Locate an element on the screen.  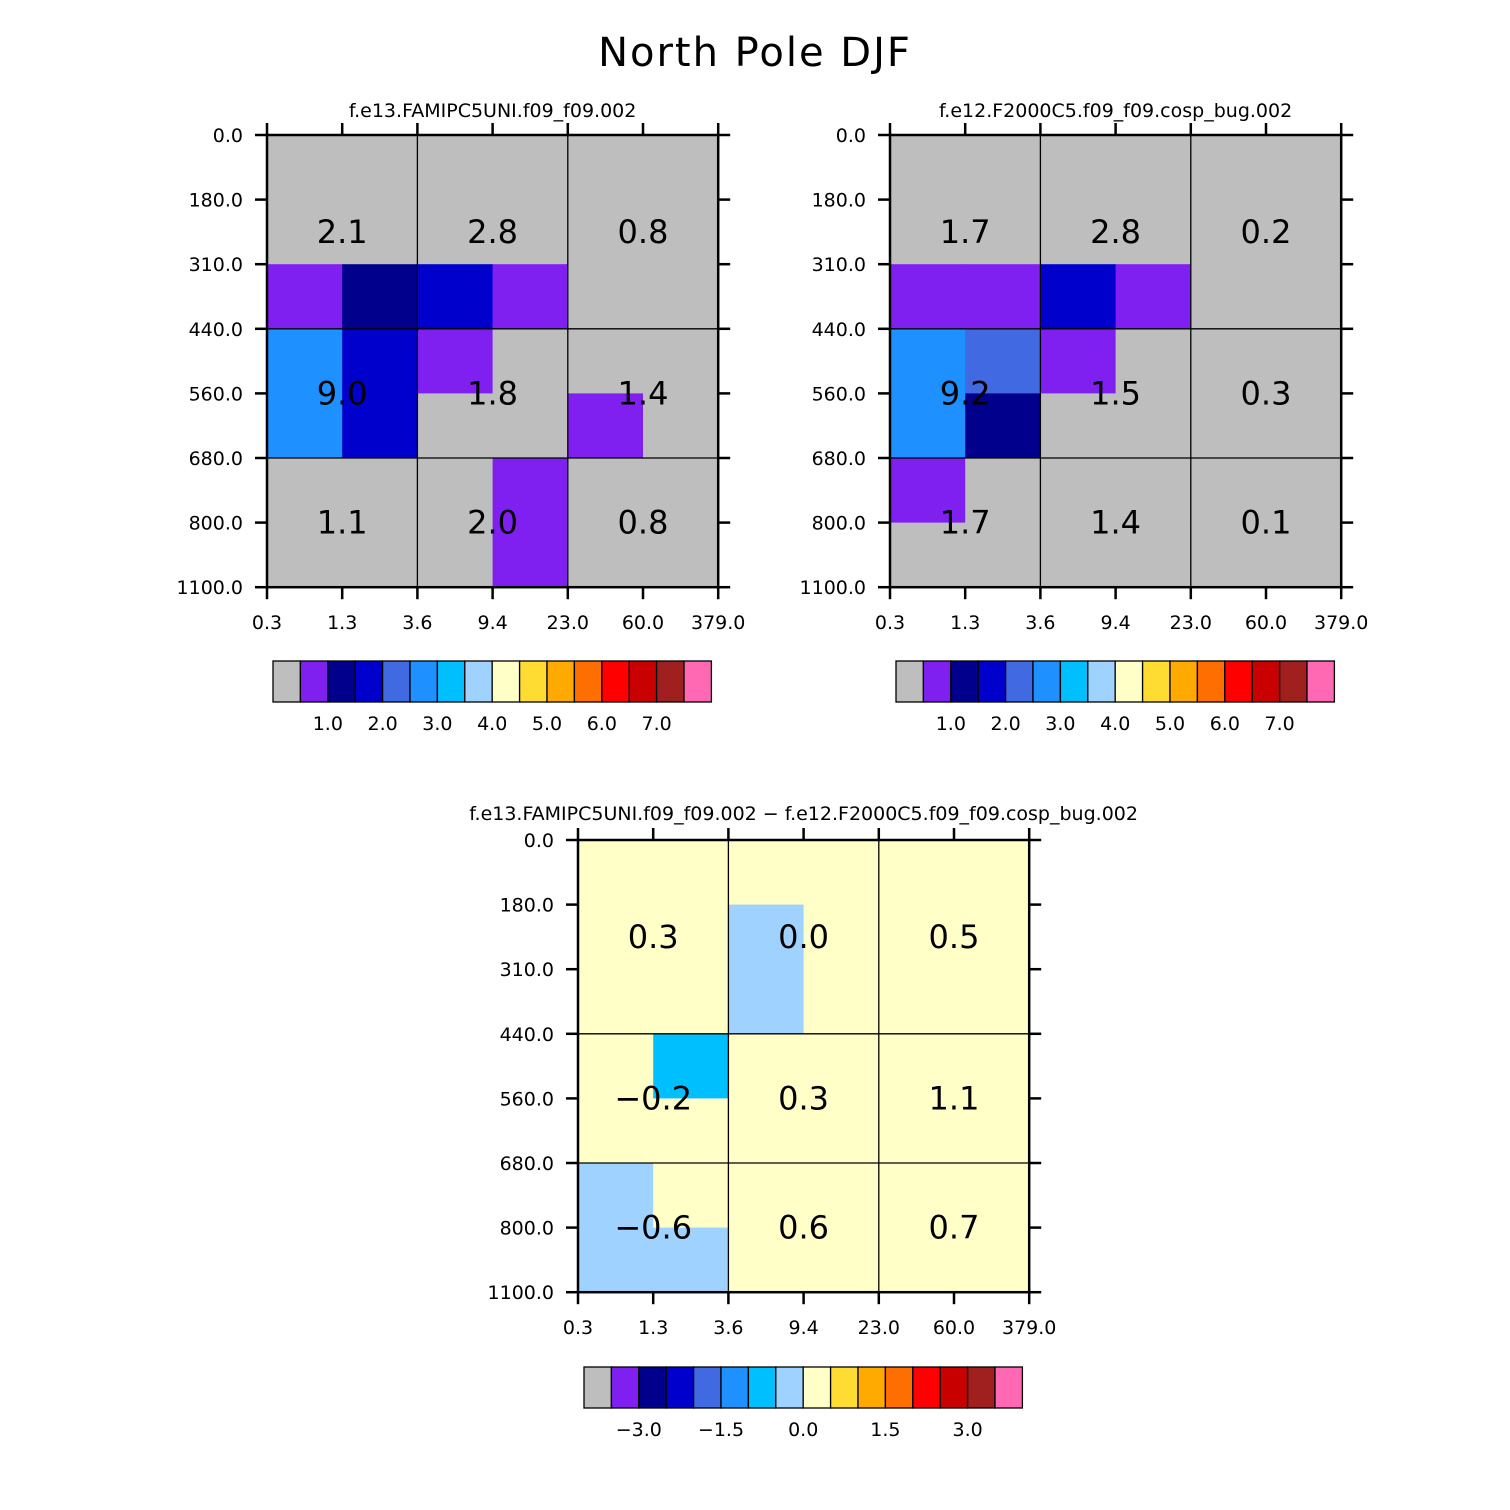
cell-value-label: 2.8 is located at coordinates (1115, 232).